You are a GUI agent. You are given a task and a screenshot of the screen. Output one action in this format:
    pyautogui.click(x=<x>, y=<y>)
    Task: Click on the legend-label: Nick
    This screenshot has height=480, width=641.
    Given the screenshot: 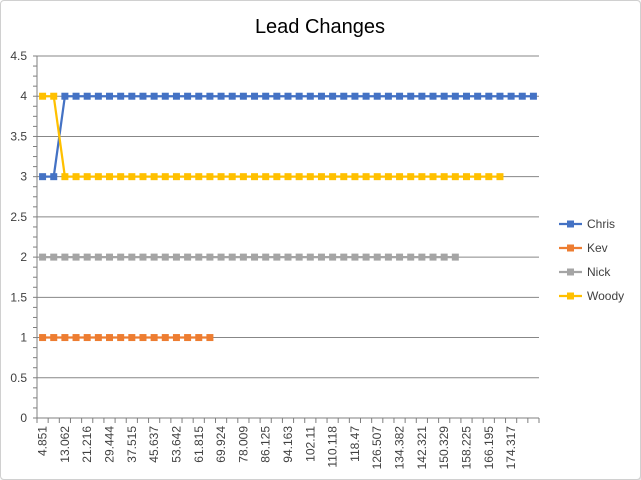 What is the action you would take?
    pyautogui.click(x=599, y=272)
    